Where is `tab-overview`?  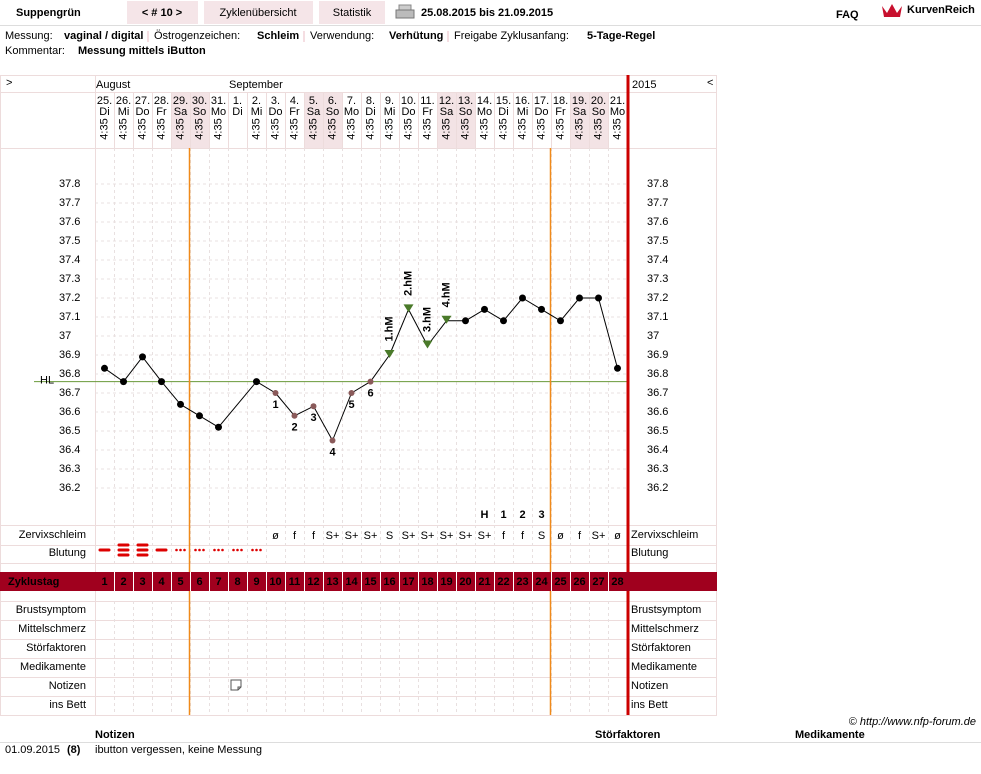 tab-overview is located at coordinates (258, 12).